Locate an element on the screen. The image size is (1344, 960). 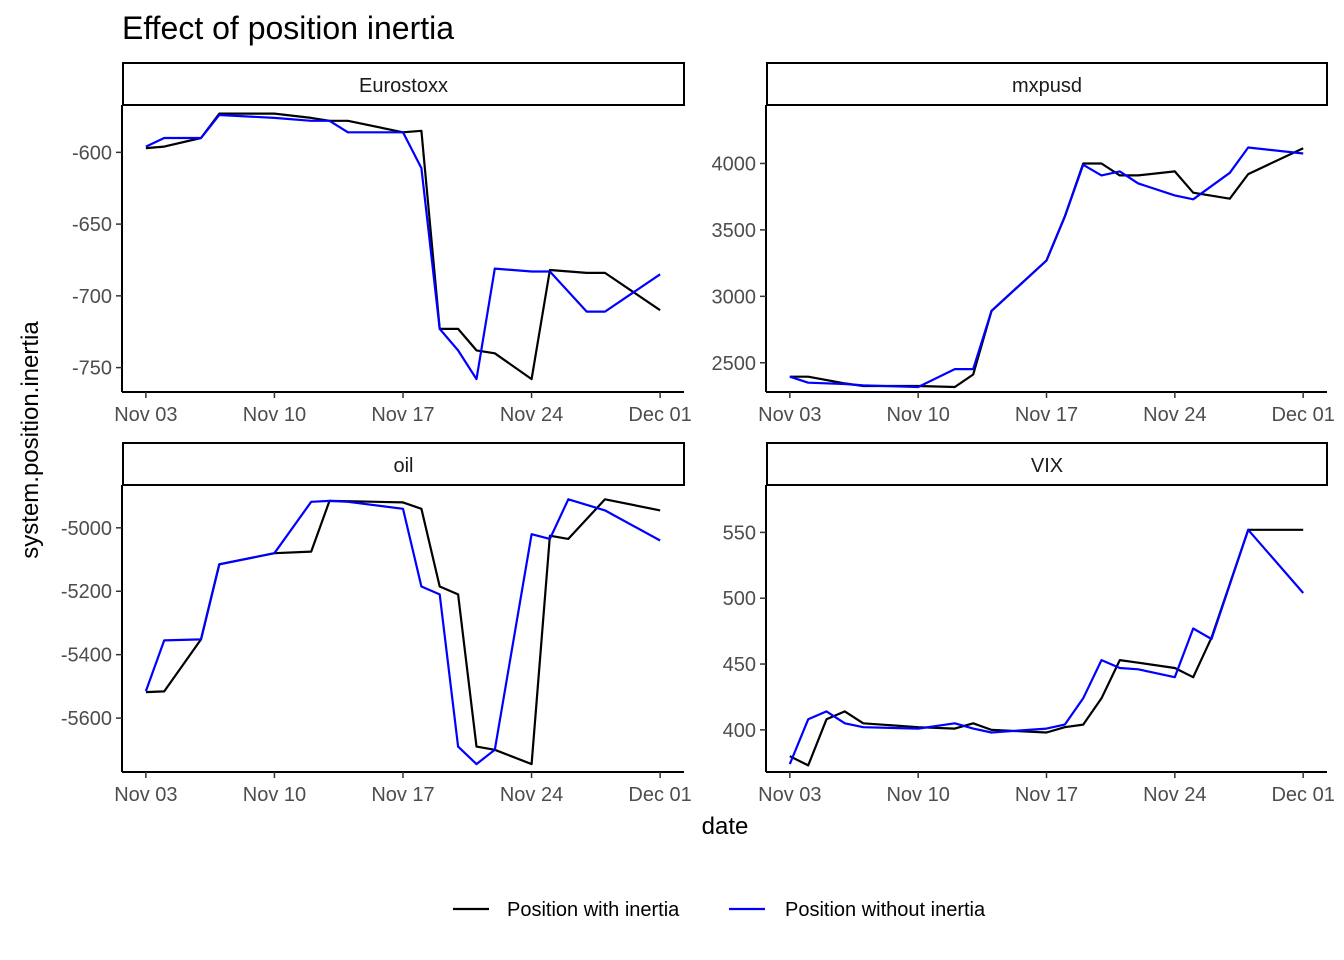
chart-title: Effect of position inertia is located at coordinates (288, 28).